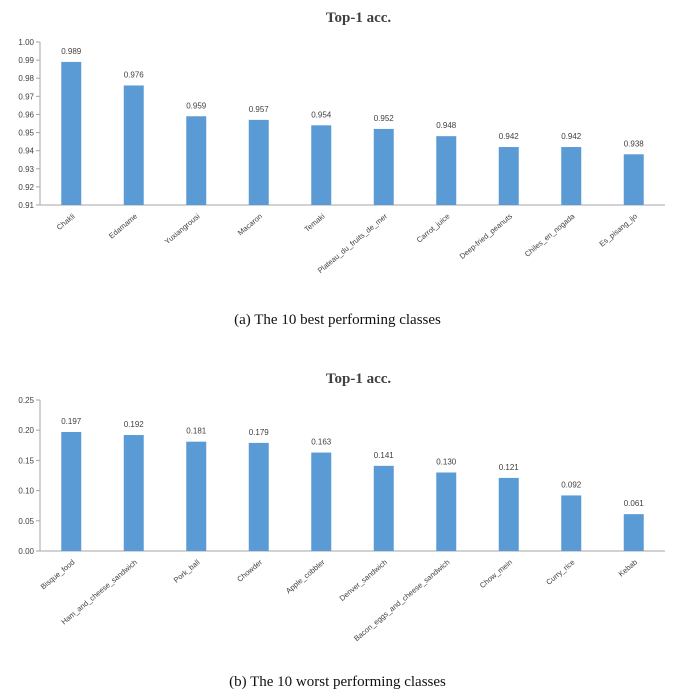 The width and height of the screenshot is (675, 696). I want to click on x-tick-label: Kebab, so click(628, 568).